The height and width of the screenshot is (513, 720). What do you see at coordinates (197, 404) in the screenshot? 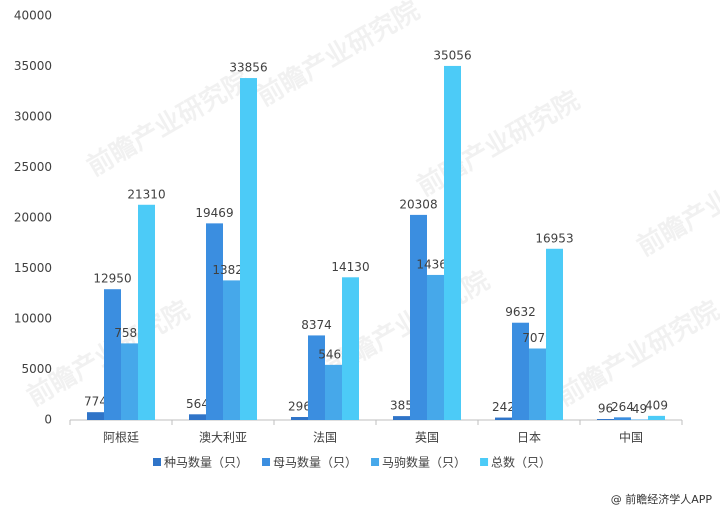
I see `data-label: 564` at bounding box center [197, 404].